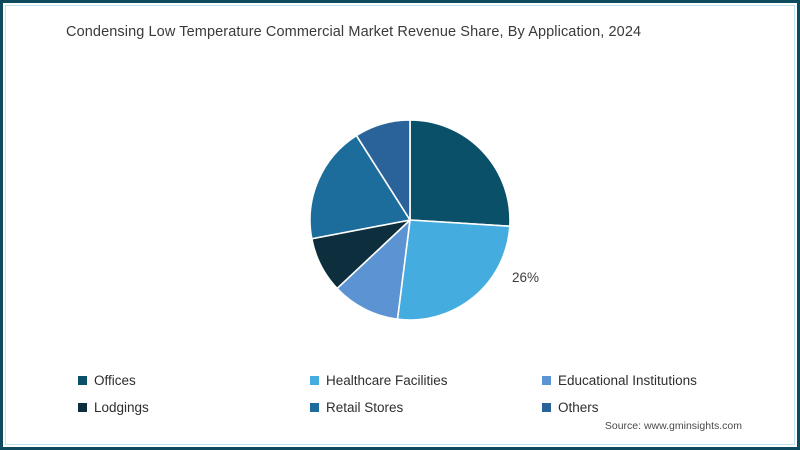 The height and width of the screenshot is (450, 800). Describe the element at coordinates (673, 426) in the screenshot. I see `source-attribution: Source: www.gminsights.com` at that location.